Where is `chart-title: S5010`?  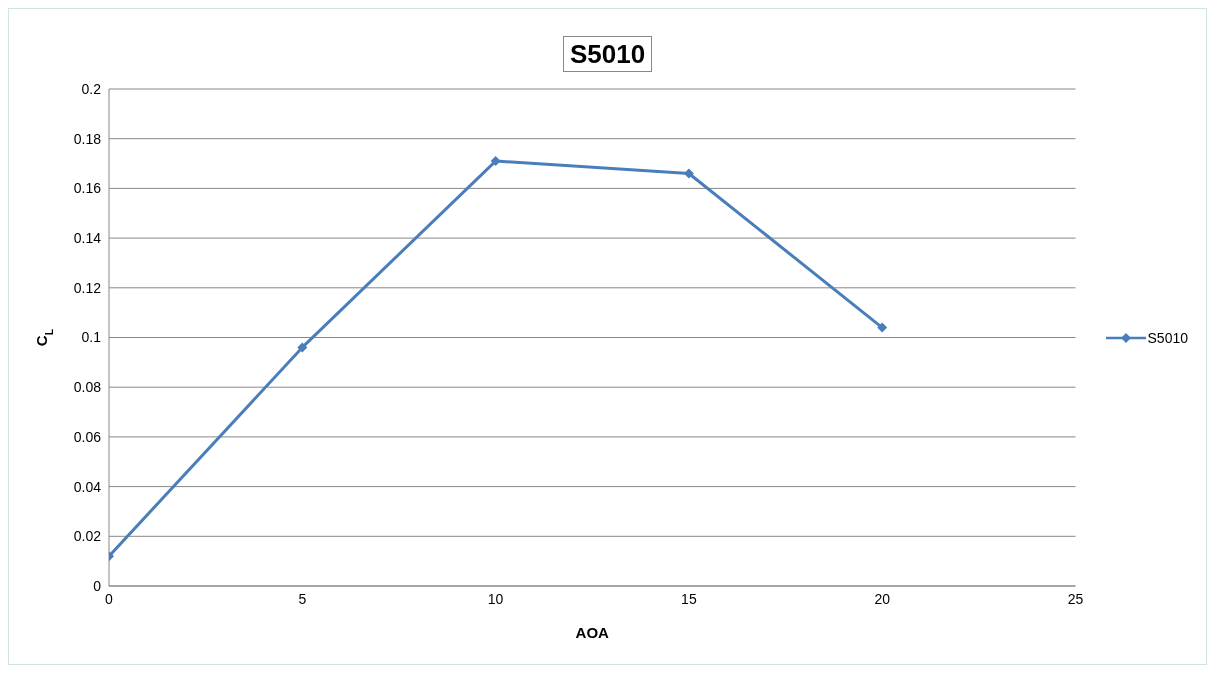
chart-title: S5010 is located at coordinates (607, 54).